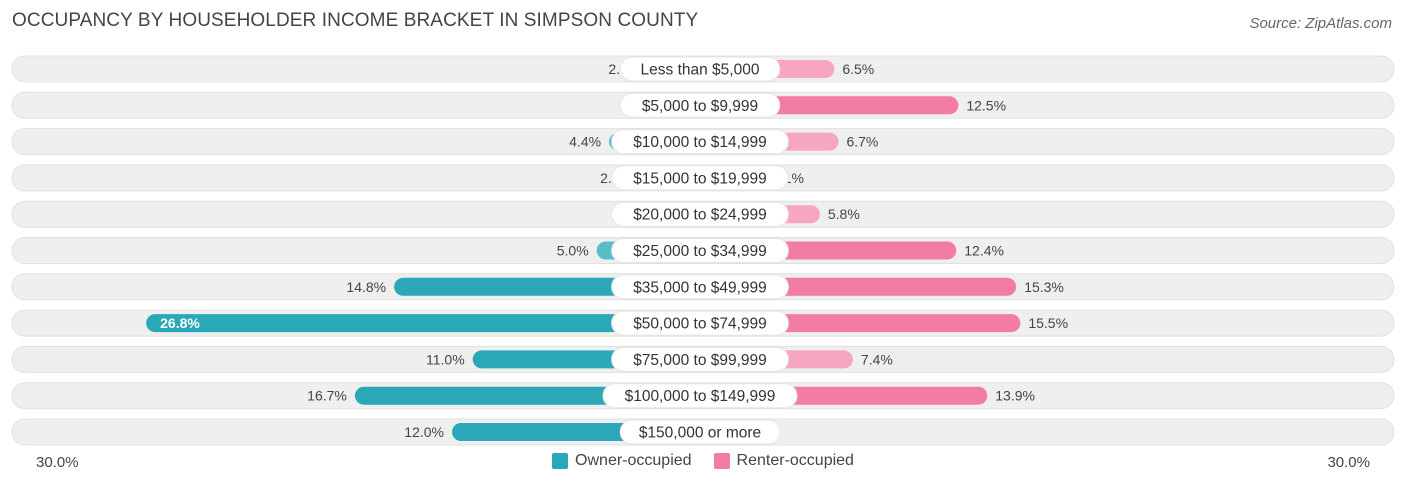 This screenshot has height=487, width=1406. What do you see at coordinates (560, 461) in the screenshot?
I see `owner-swatch` at bounding box center [560, 461].